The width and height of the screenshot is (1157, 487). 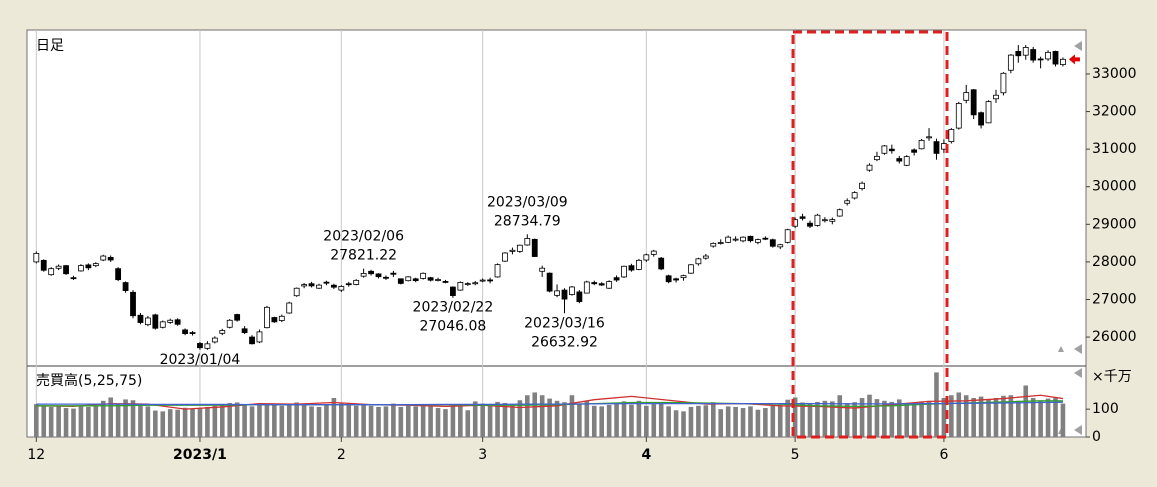 What do you see at coordinates (1105, 409) in the screenshot?
I see `y-tick-label: 100` at bounding box center [1105, 409].